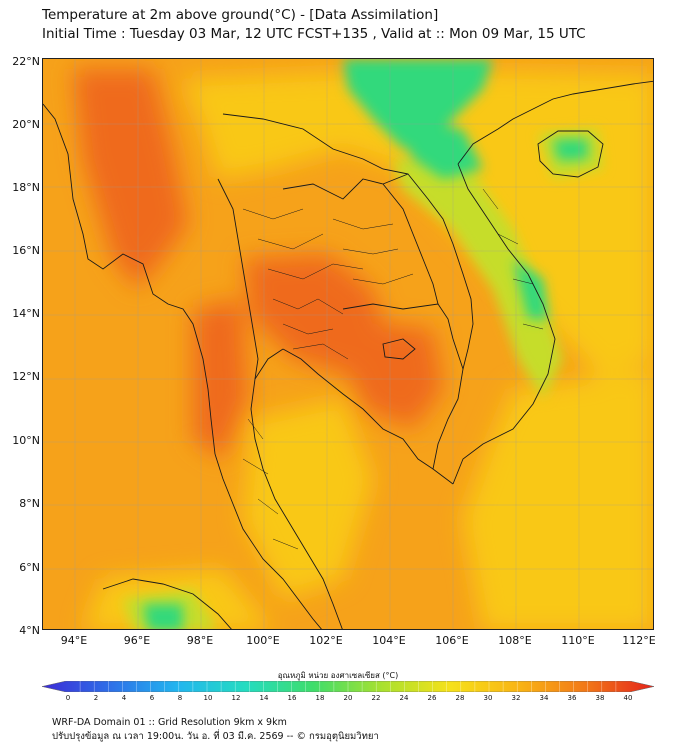 The image size is (676, 756). Describe the element at coordinates (515, 640) in the screenshot. I see `lon-label-108e: 108°E` at that location.